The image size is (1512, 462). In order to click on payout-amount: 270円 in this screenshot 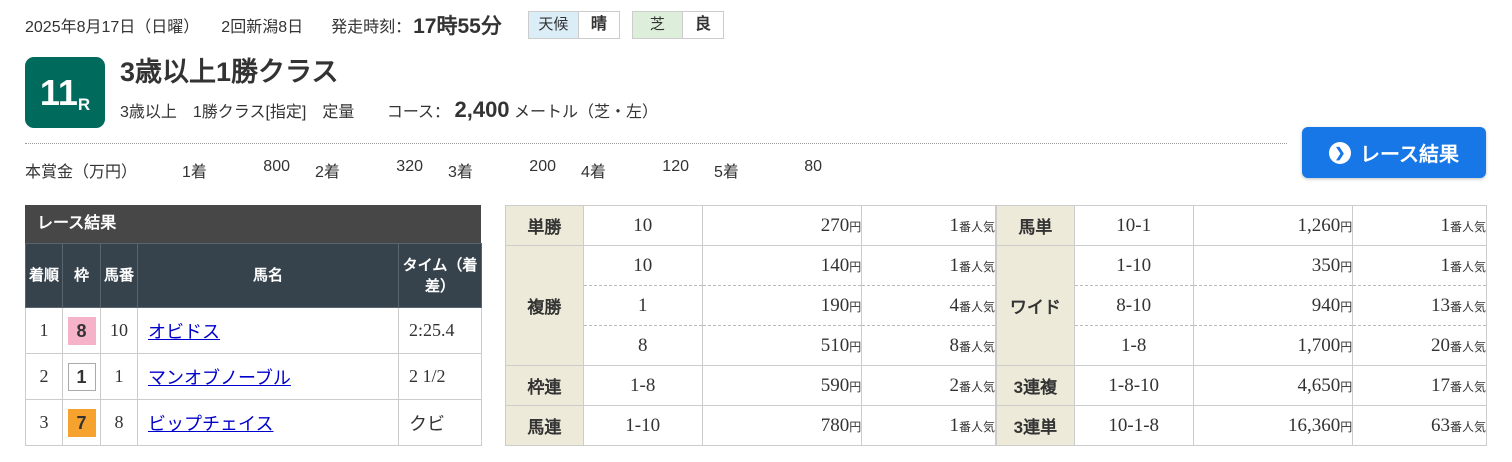, I will do `click(782, 225)`.